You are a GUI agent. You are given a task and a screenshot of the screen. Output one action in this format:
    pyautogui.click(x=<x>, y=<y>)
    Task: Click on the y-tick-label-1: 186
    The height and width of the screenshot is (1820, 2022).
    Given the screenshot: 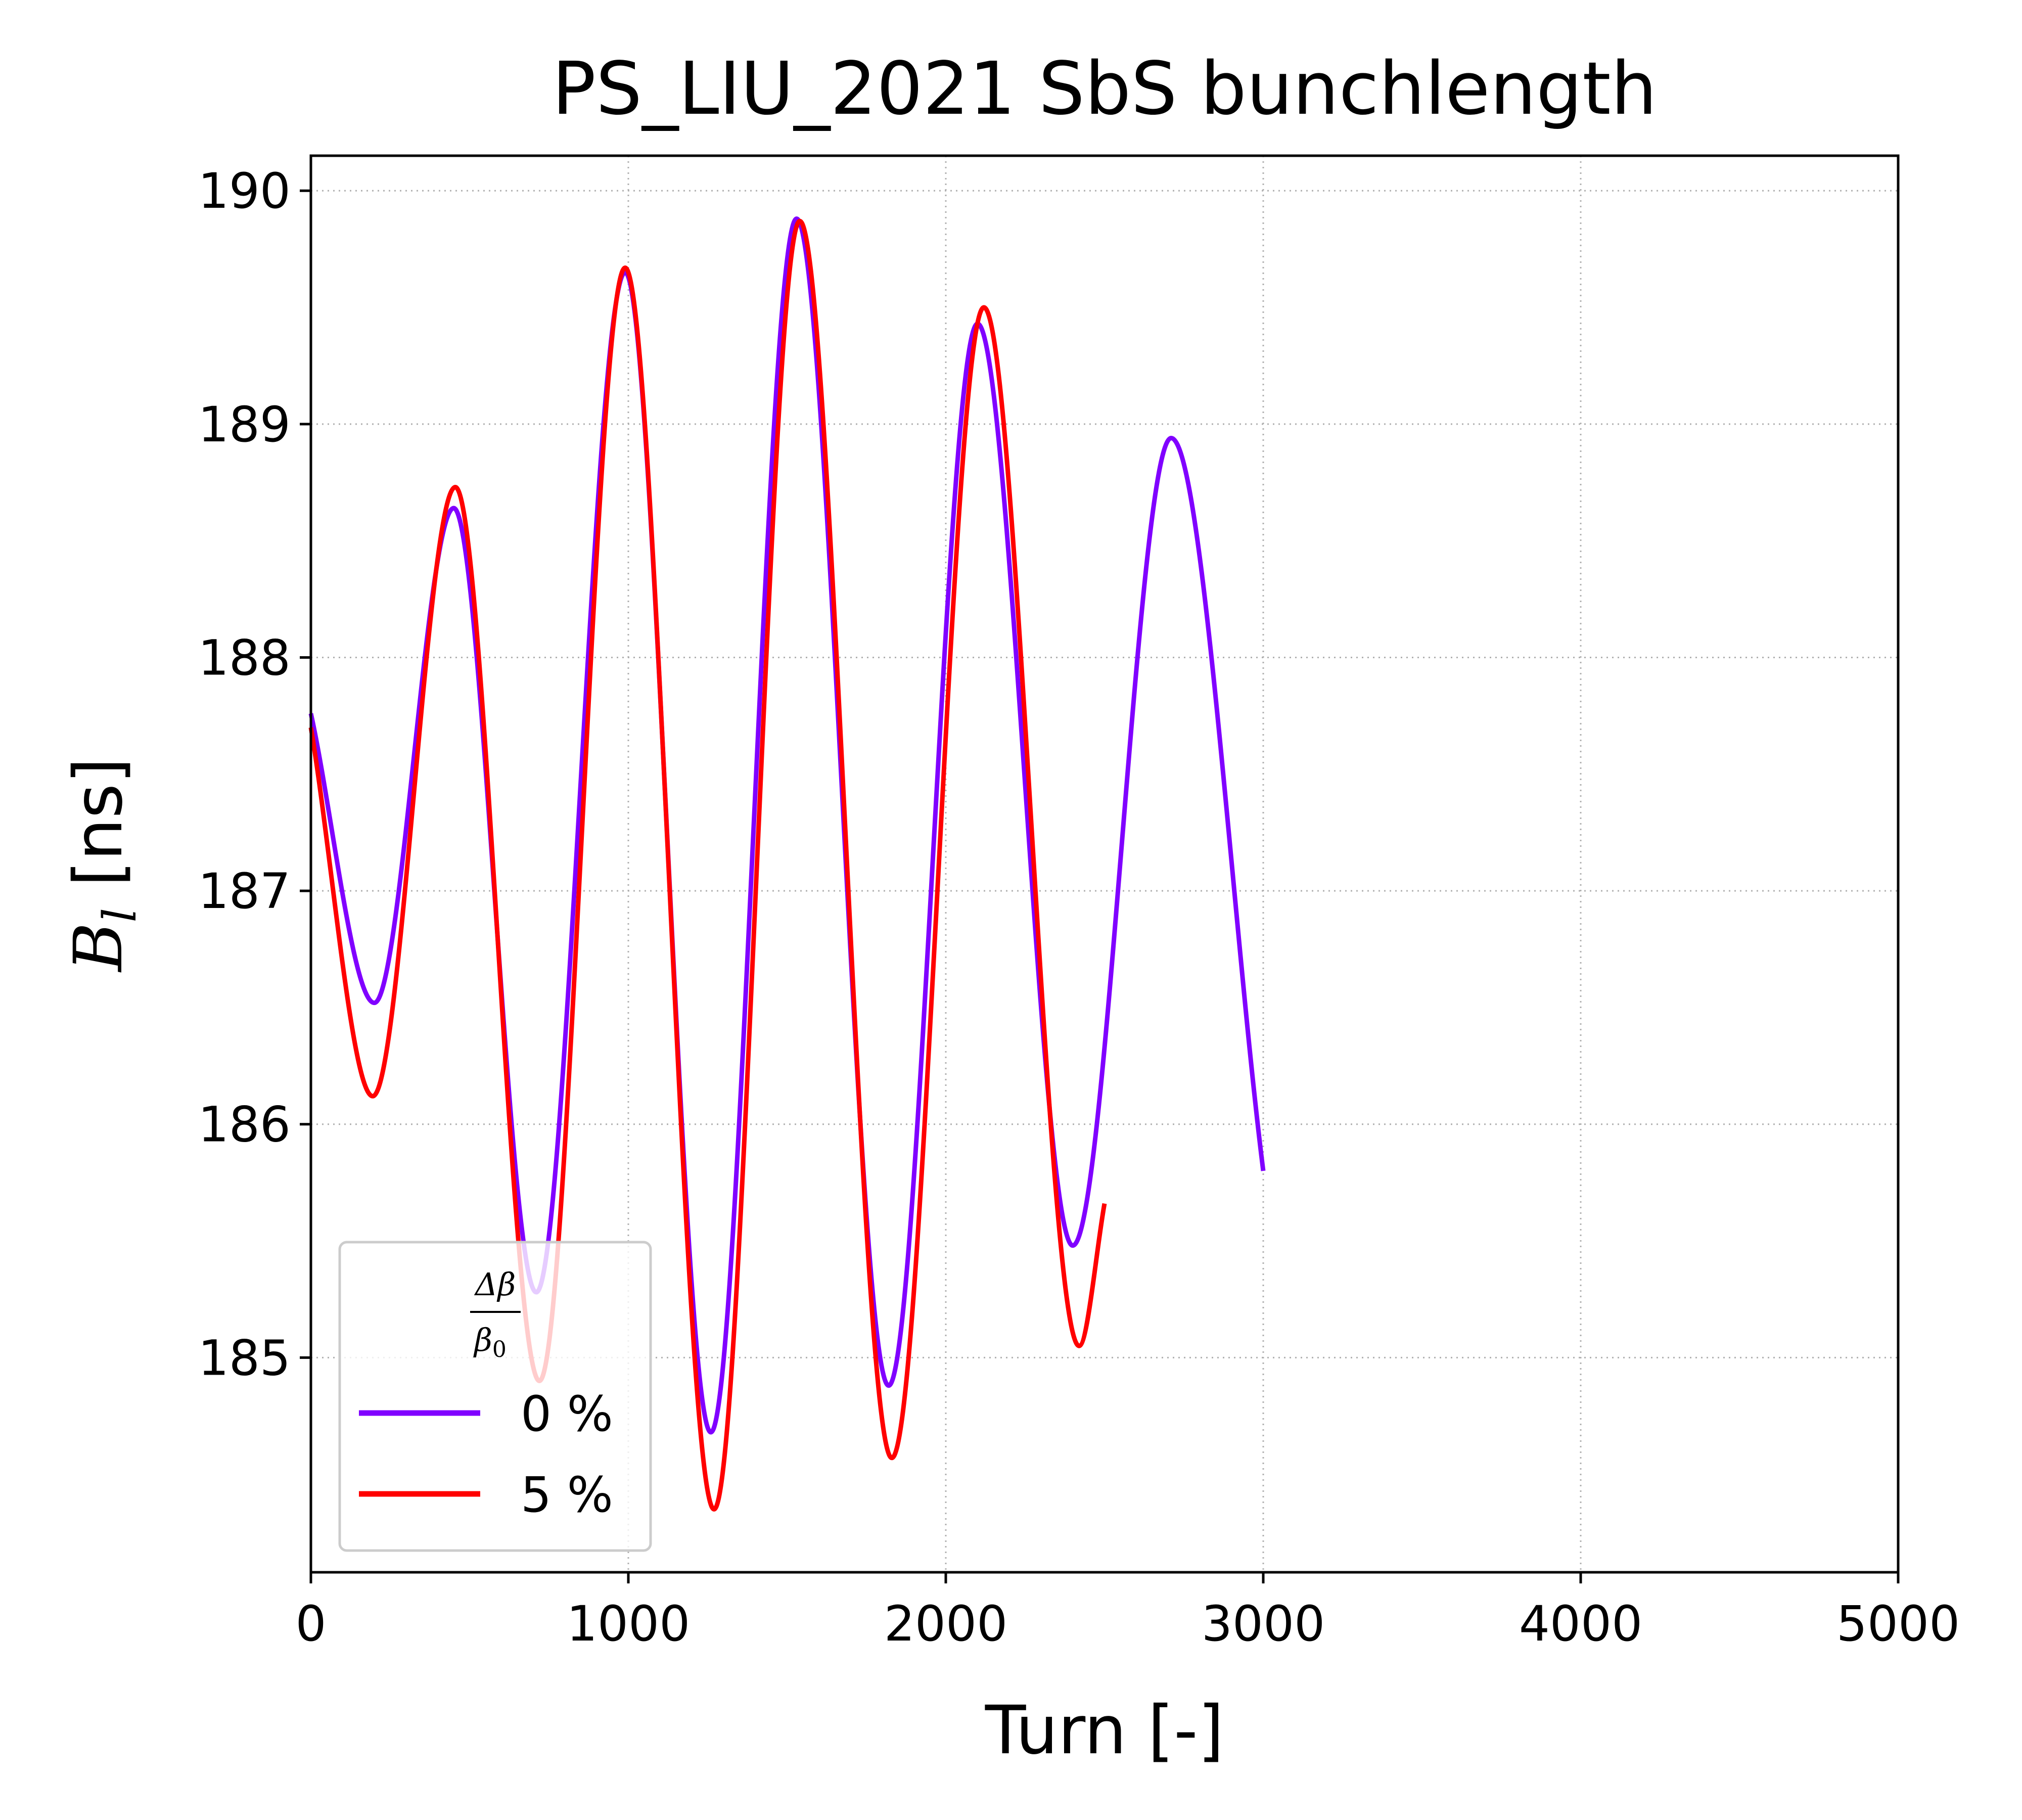 What is the action you would take?
    pyautogui.click(x=244, y=1125)
    